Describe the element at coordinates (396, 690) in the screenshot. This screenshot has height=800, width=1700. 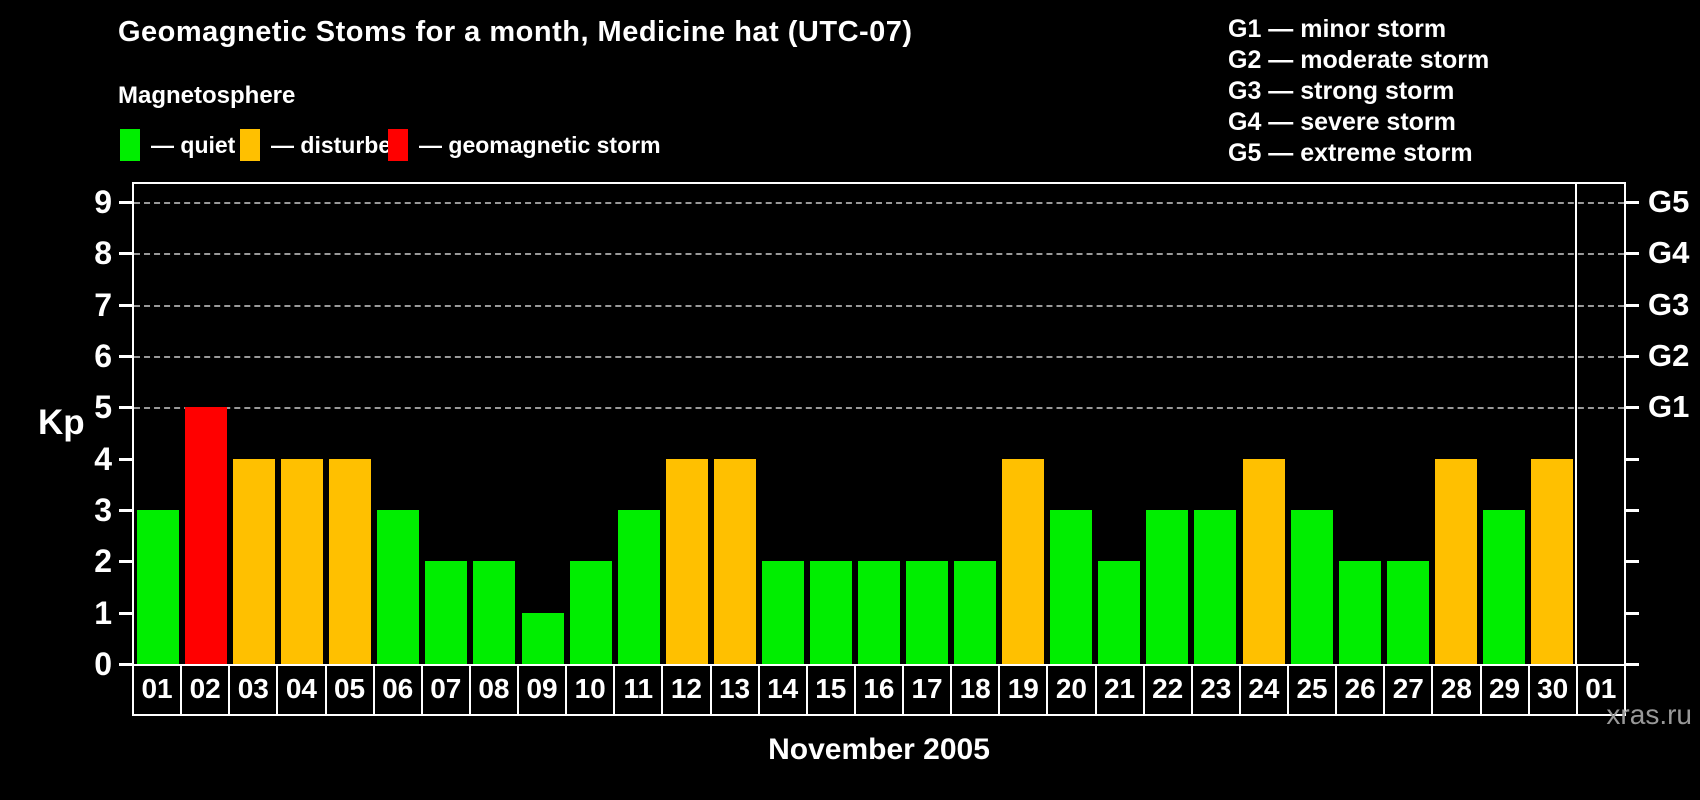
I see `day-label-cell: 06` at that location.